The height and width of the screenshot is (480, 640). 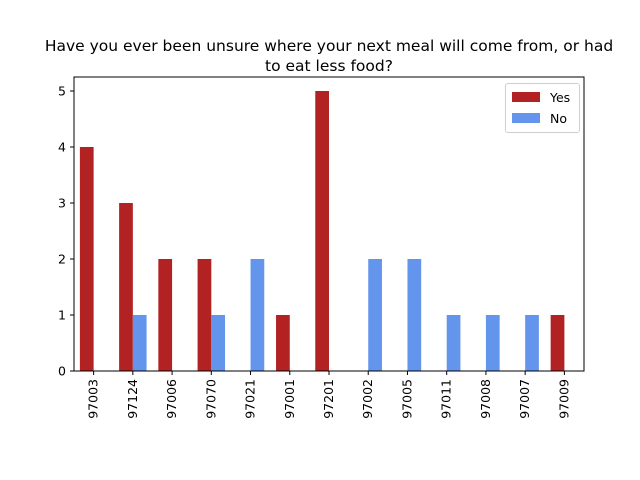 I want to click on legend-swatch-no, so click(x=526, y=118).